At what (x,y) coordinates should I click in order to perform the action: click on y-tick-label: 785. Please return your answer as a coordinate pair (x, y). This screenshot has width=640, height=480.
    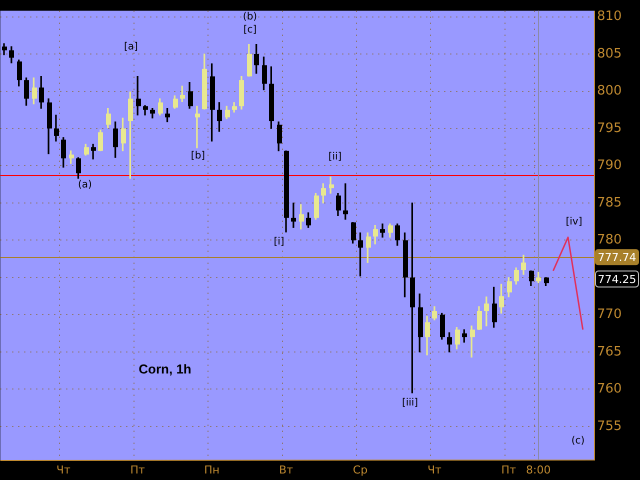
    Looking at the image, I should click on (609, 202).